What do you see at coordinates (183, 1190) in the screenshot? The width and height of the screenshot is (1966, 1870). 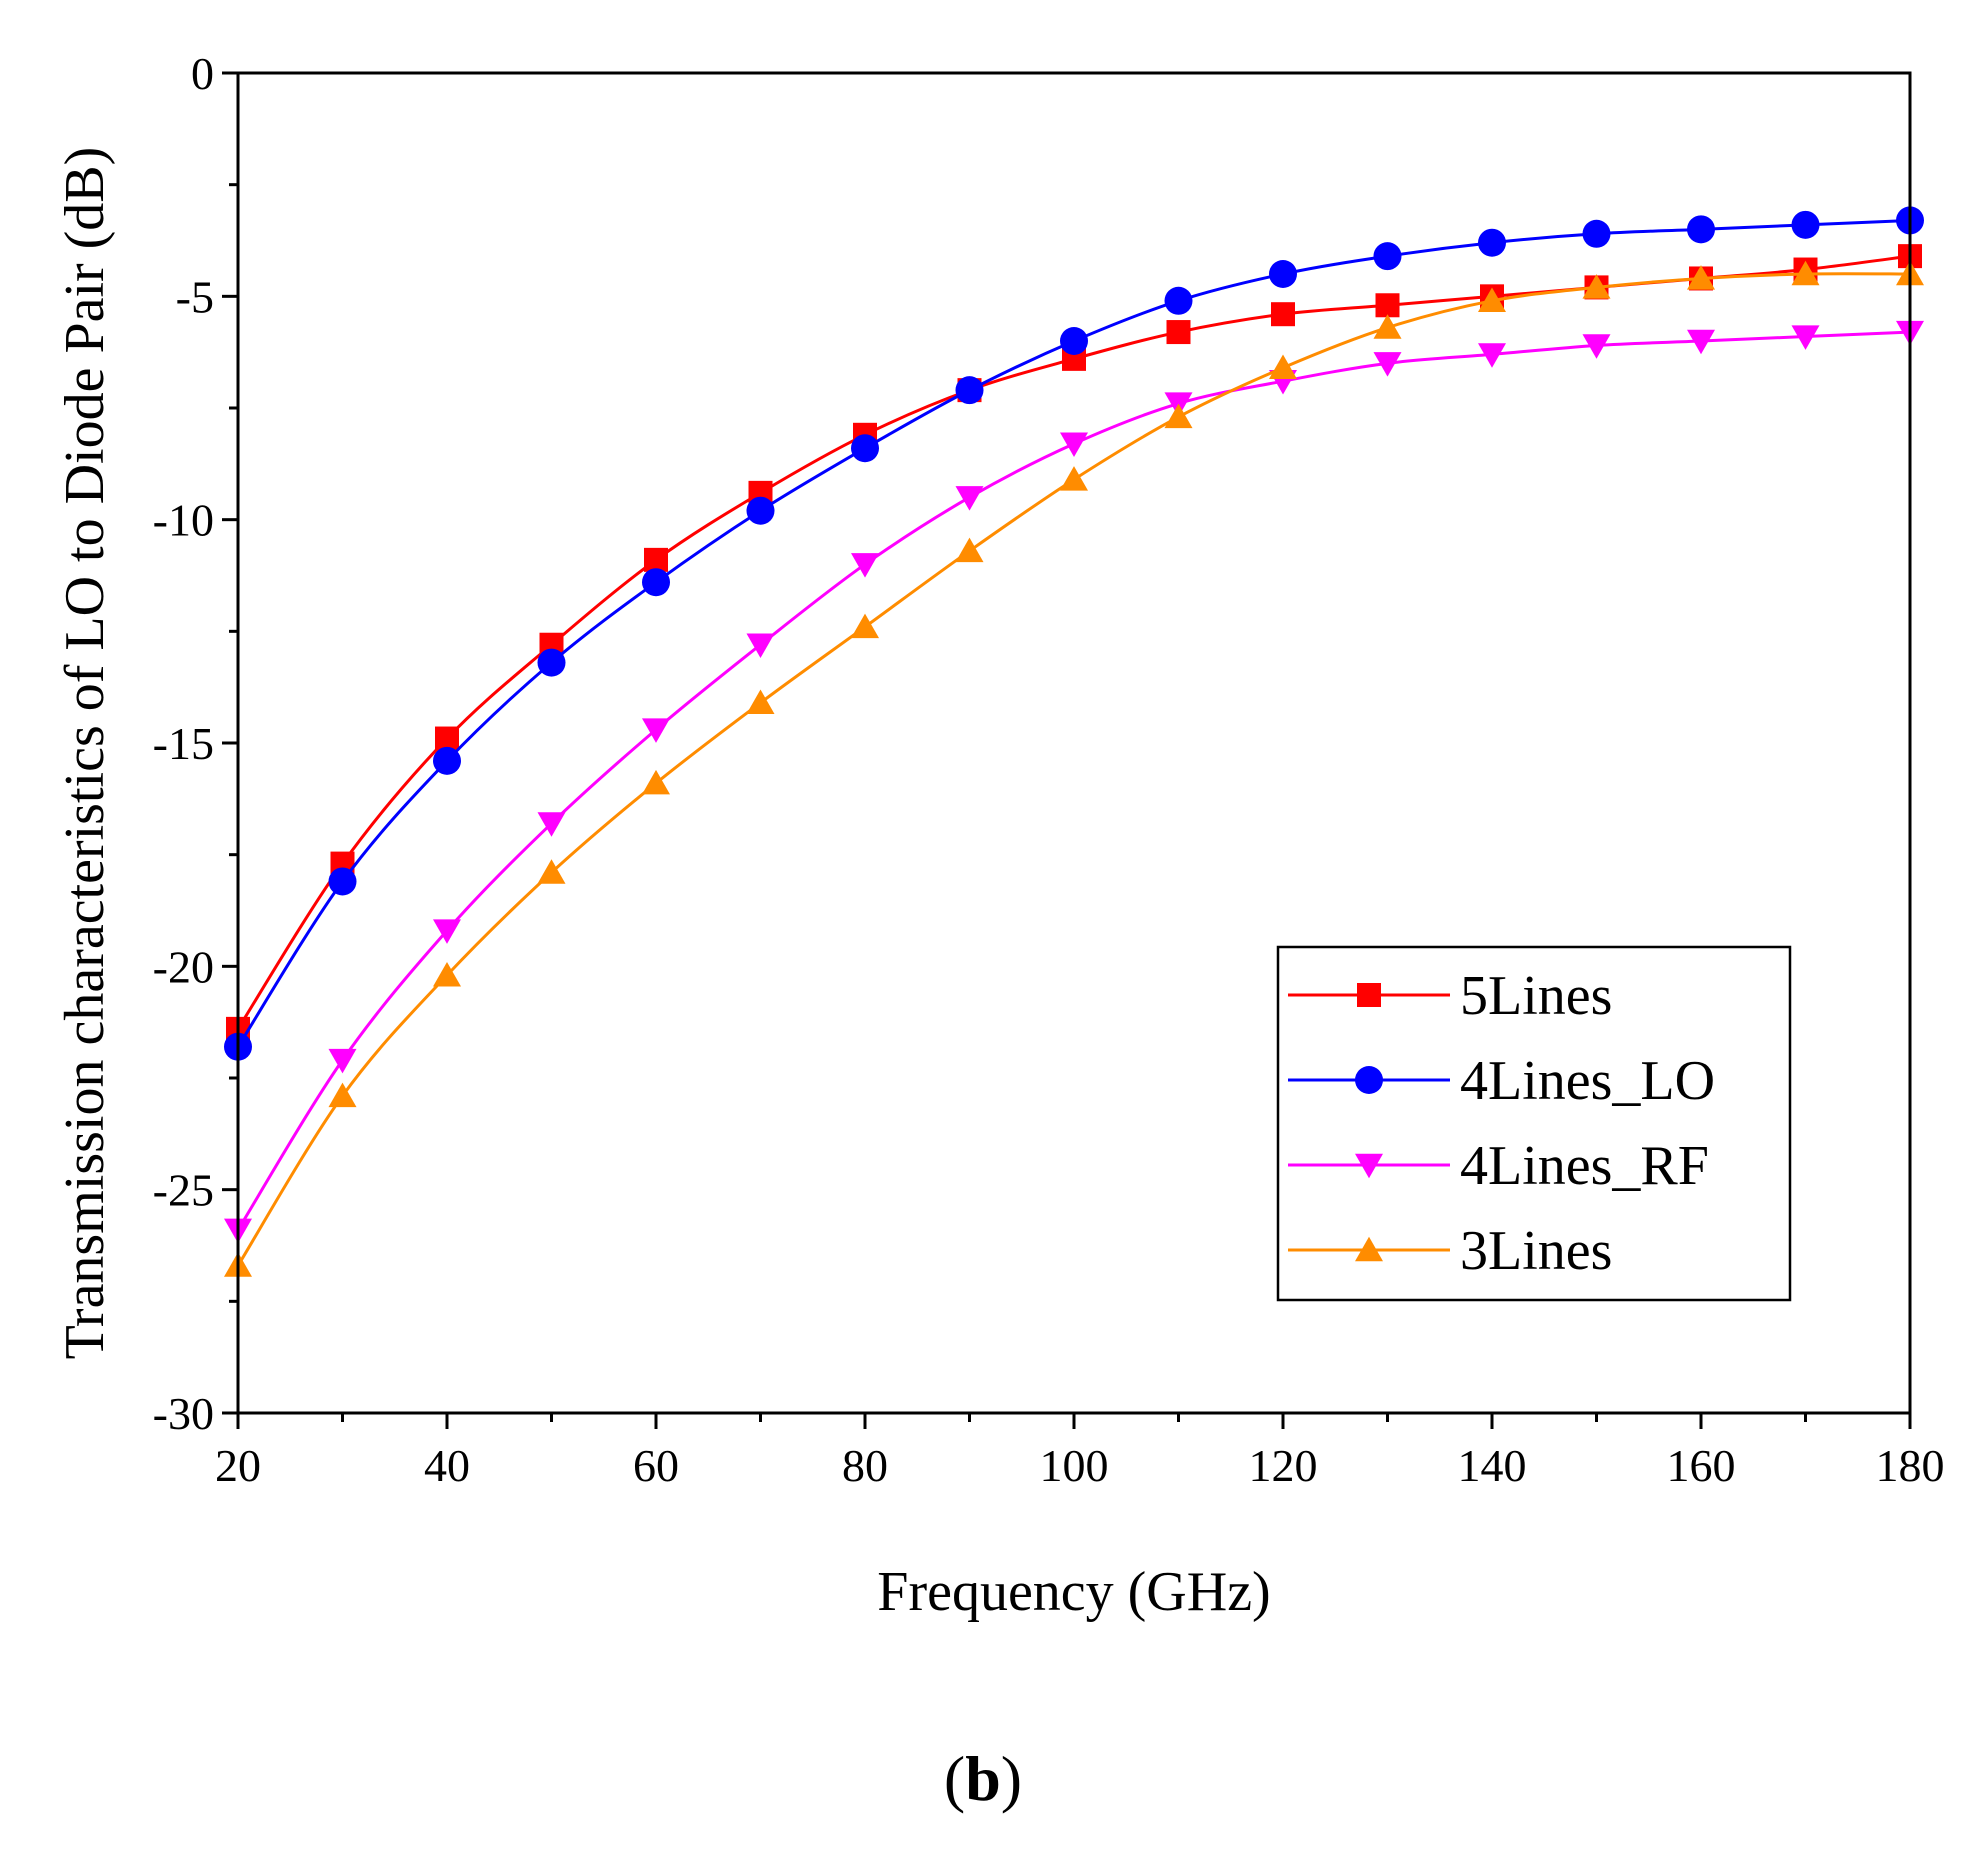 I see `y-tick-label: -25` at bounding box center [183, 1190].